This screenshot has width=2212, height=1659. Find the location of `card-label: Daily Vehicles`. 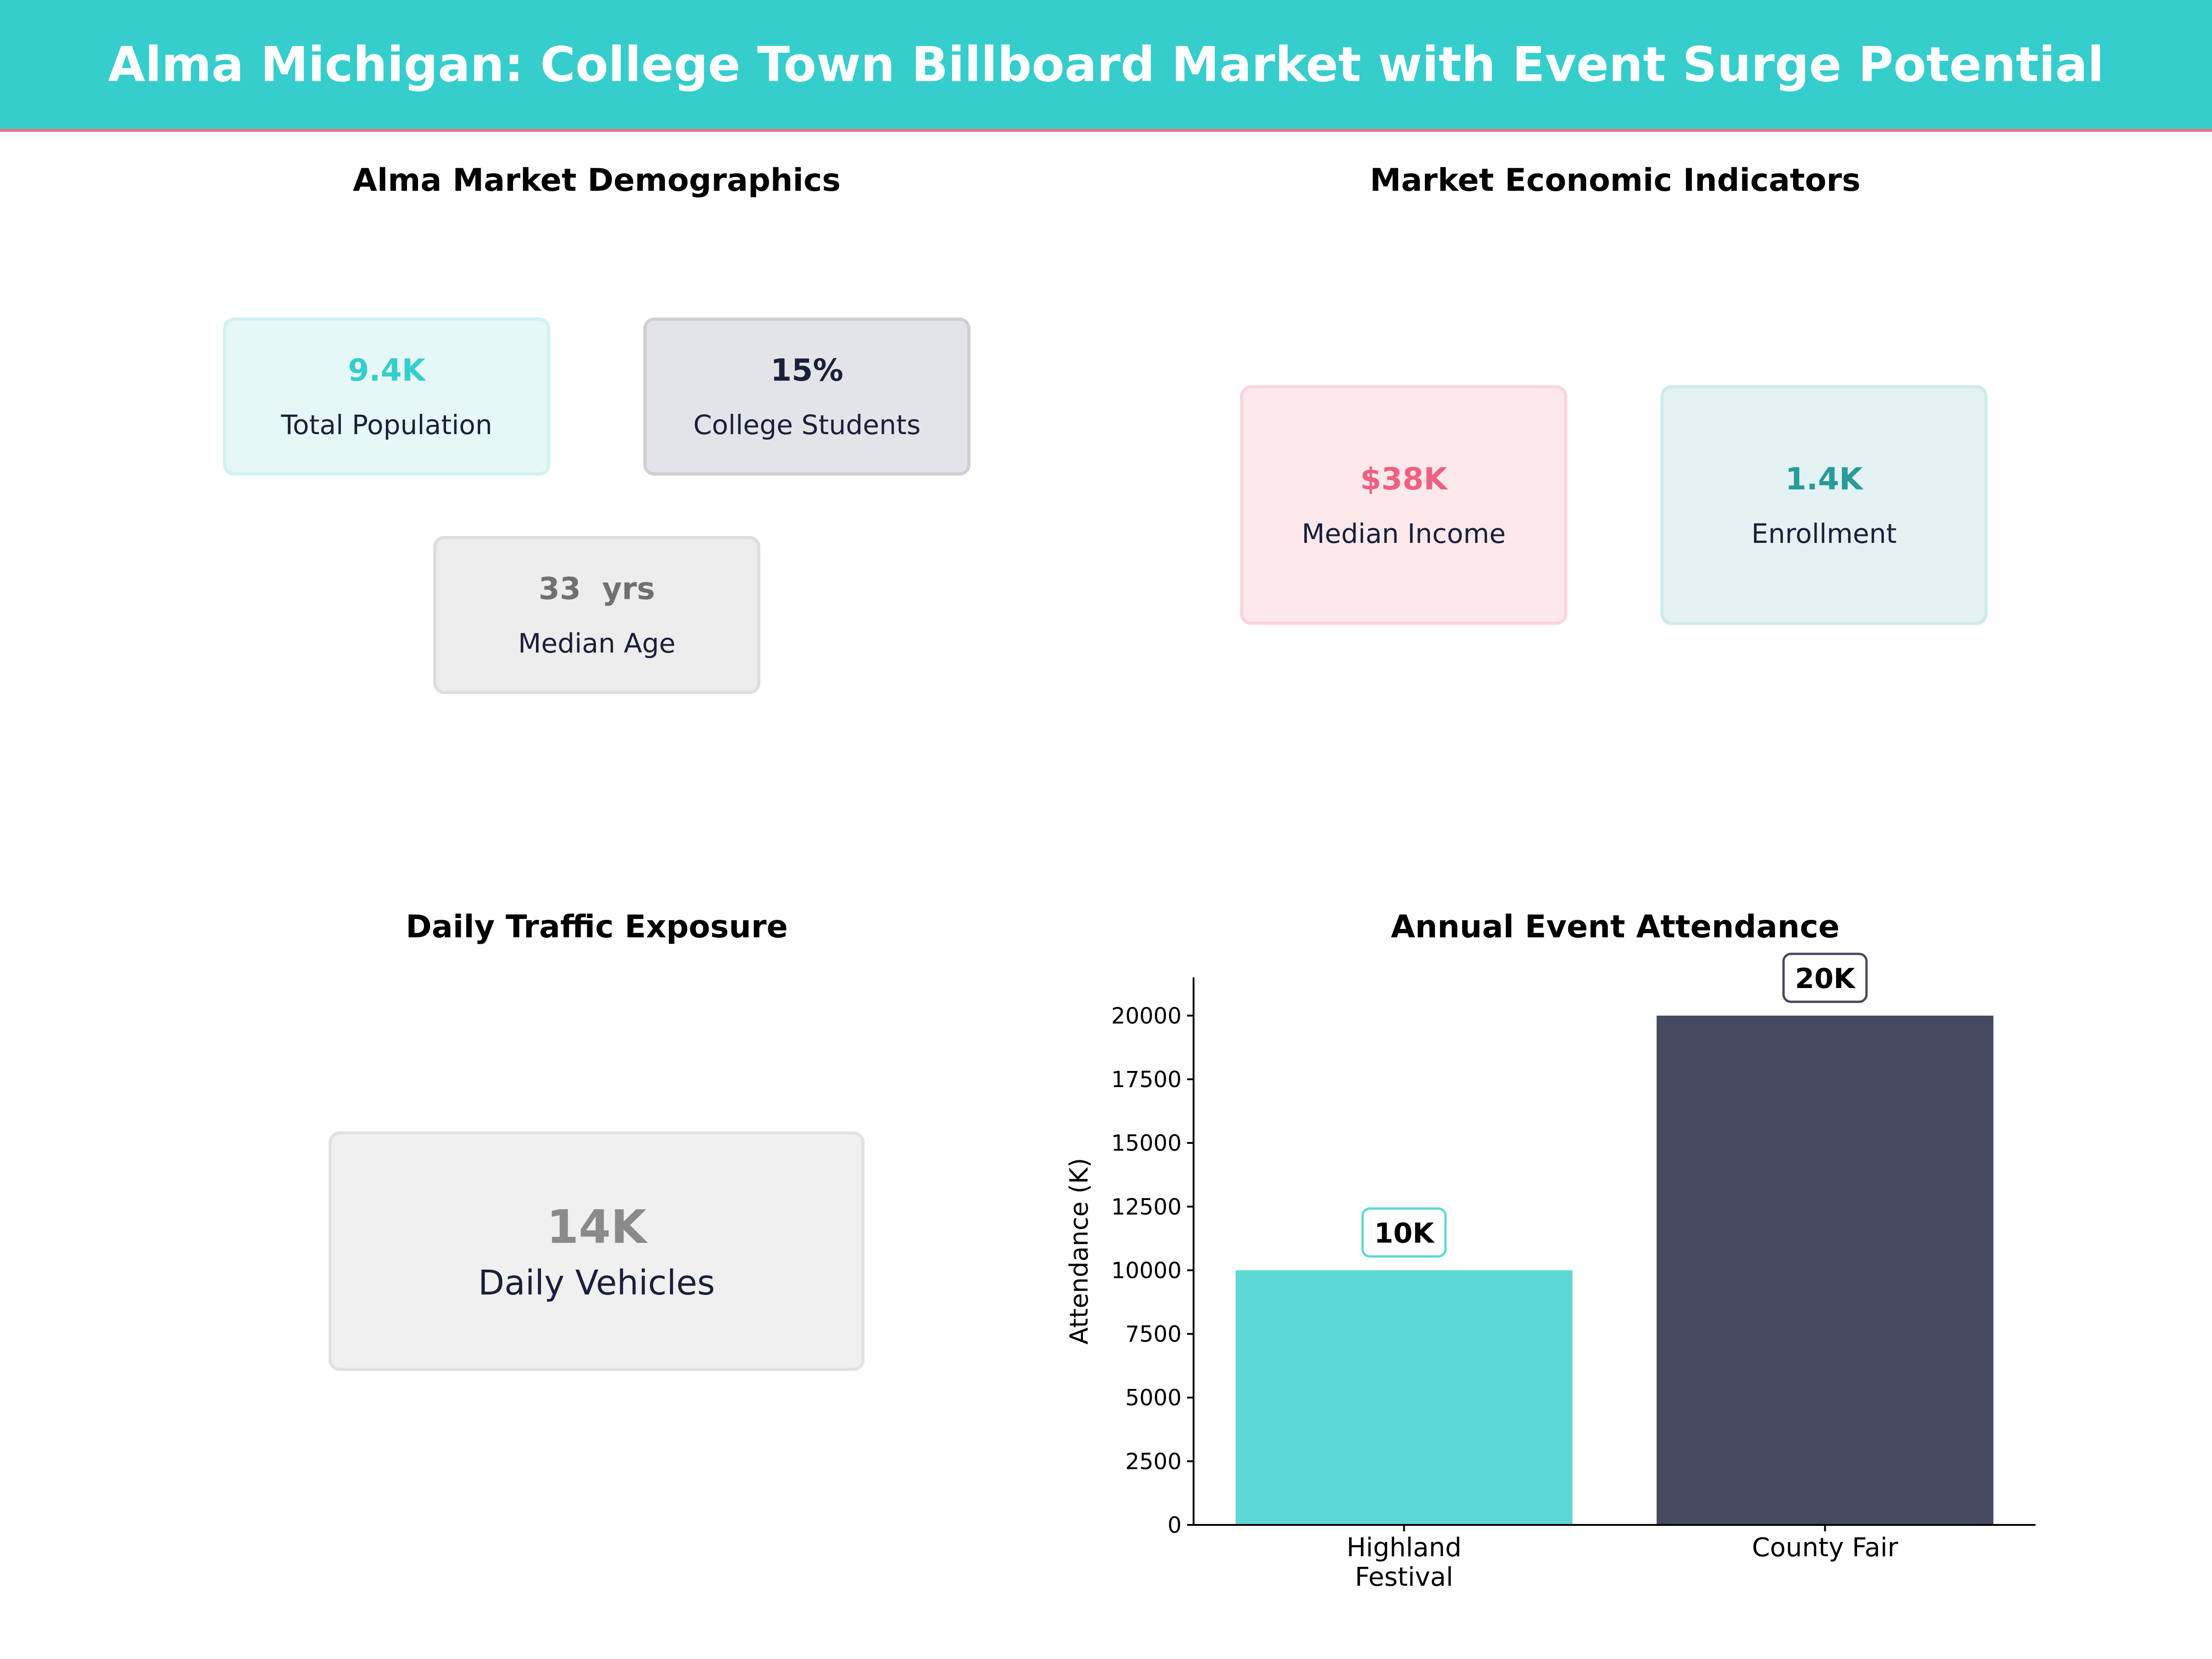

card-label: Daily Vehicles is located at coordinates (596, 1283).